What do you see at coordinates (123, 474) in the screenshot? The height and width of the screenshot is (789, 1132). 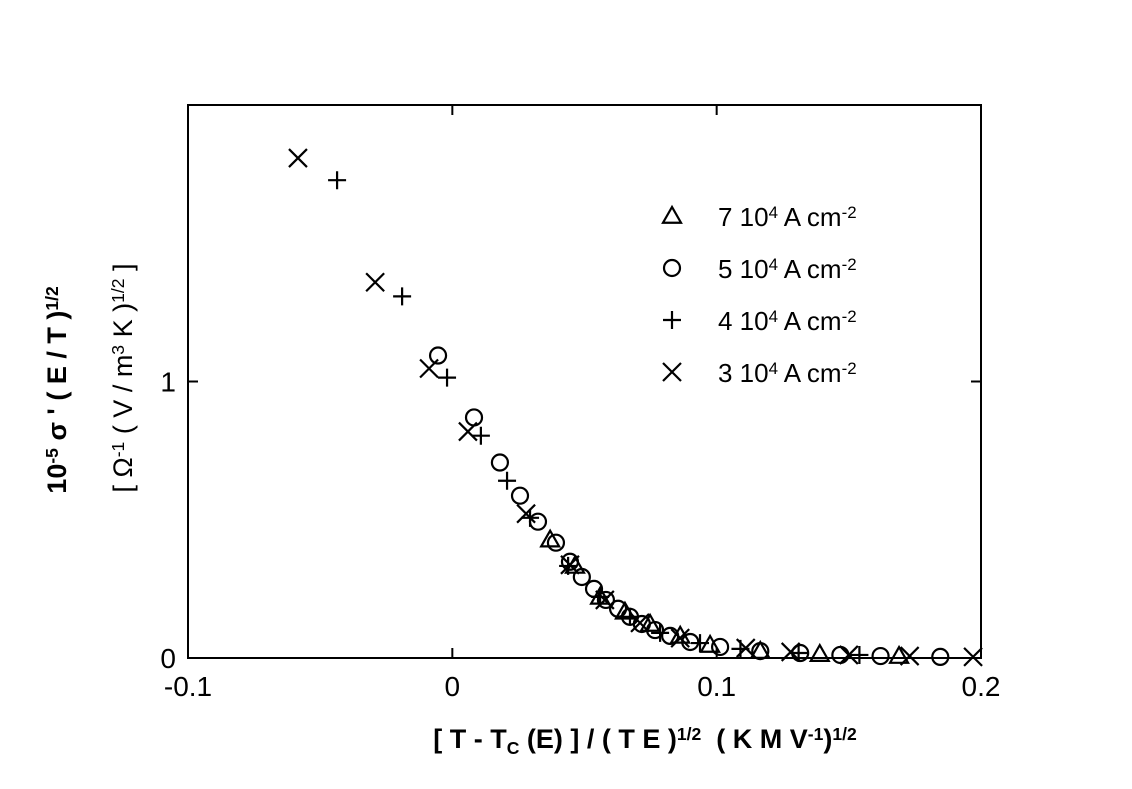 I see `text-part: [ Ω` at bounding box center [123, 474].